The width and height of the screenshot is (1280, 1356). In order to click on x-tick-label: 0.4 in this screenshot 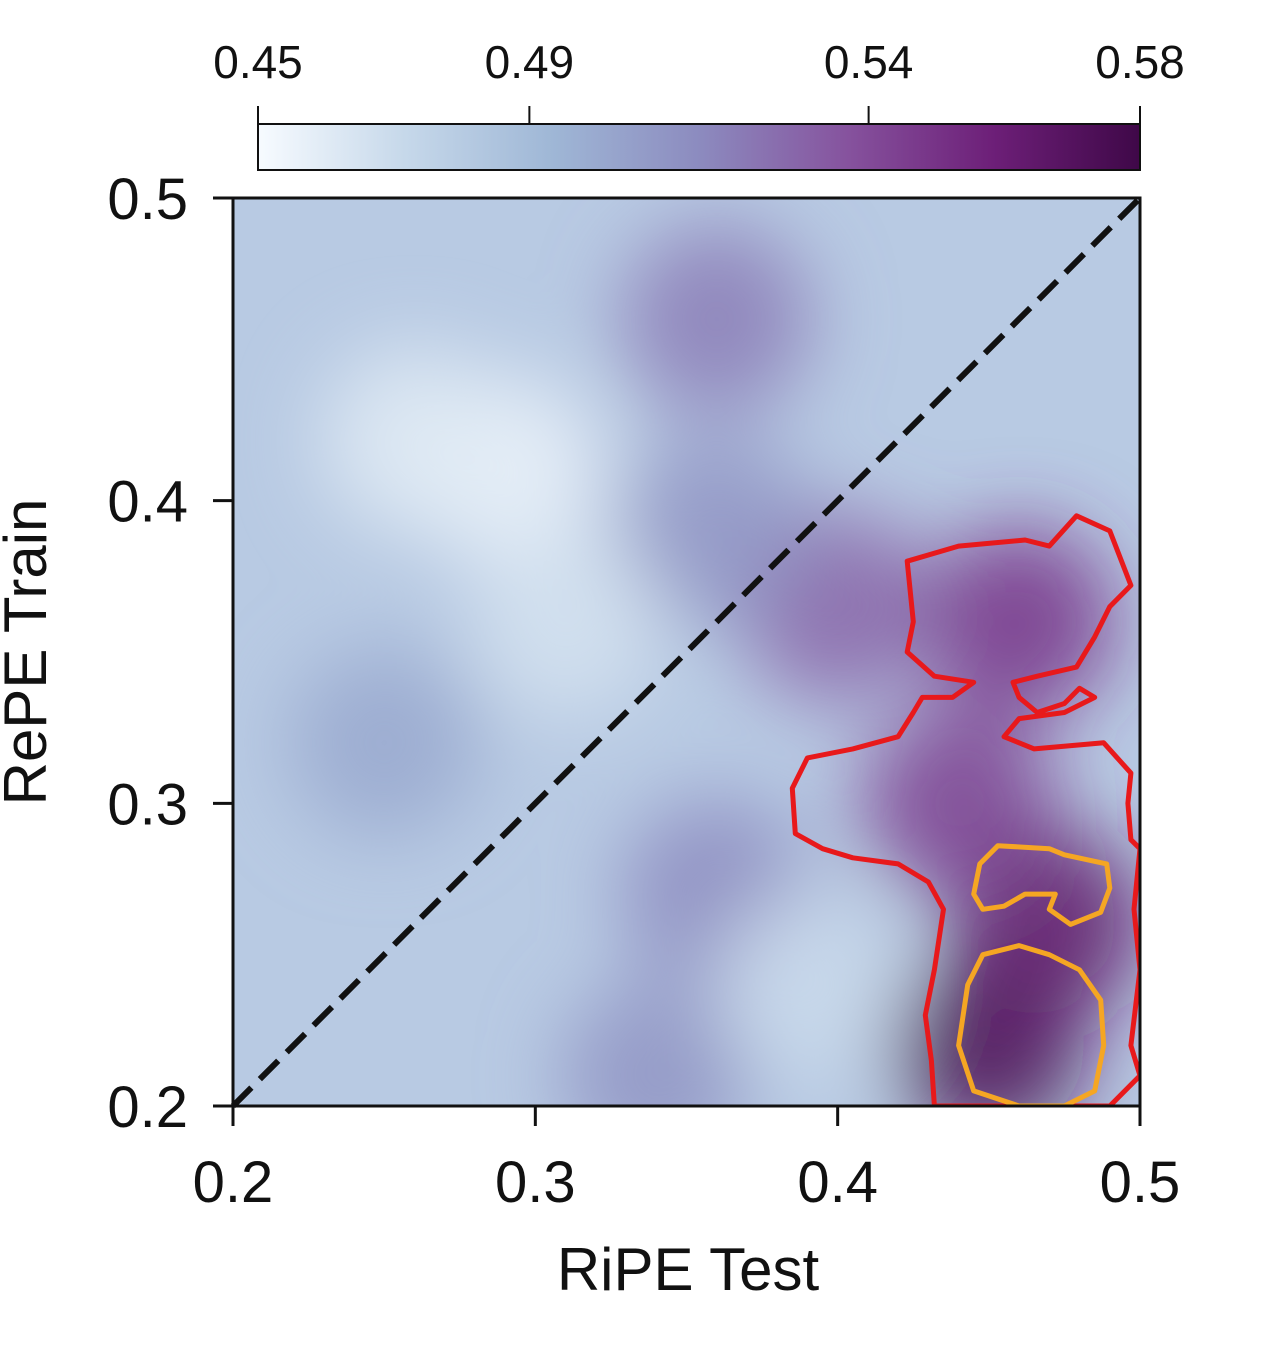, I will do `click(837, 1182)`.